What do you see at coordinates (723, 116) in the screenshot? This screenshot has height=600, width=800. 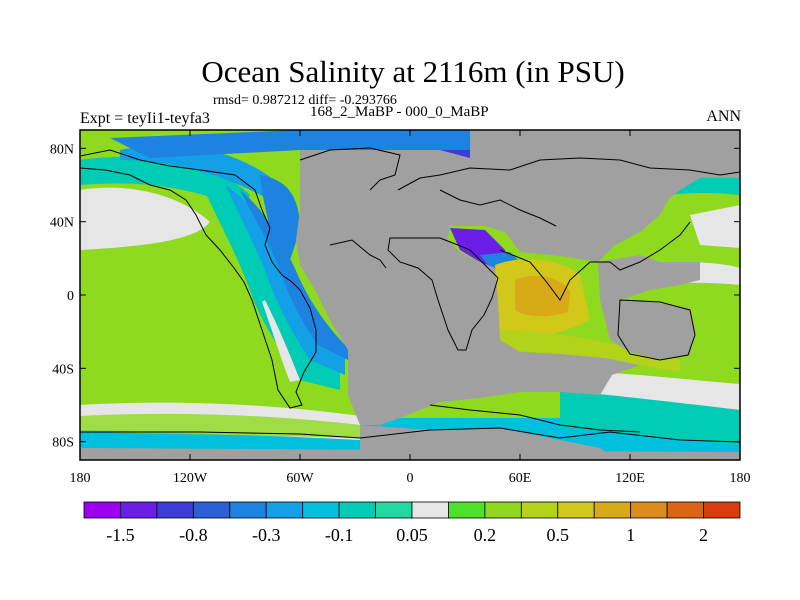 I see `season-label: ANN` at bounding box center [723, 116].